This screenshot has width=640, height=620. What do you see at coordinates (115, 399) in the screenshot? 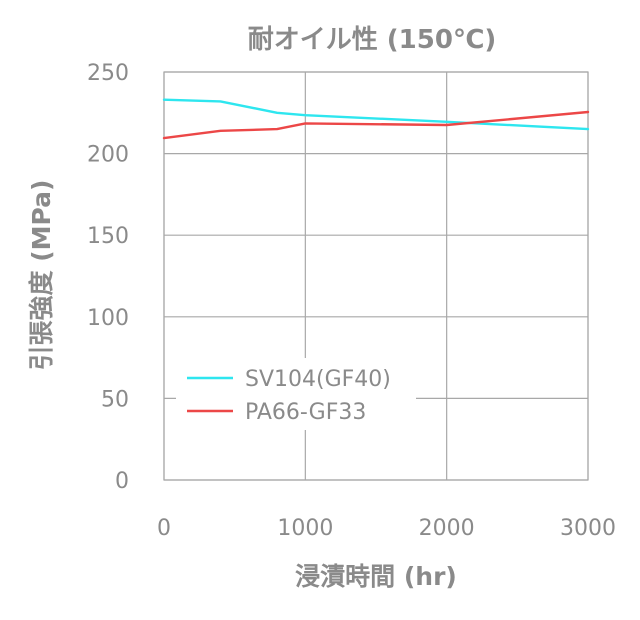
I see `y-tick-label: 50` at bounding box center [115, 399].